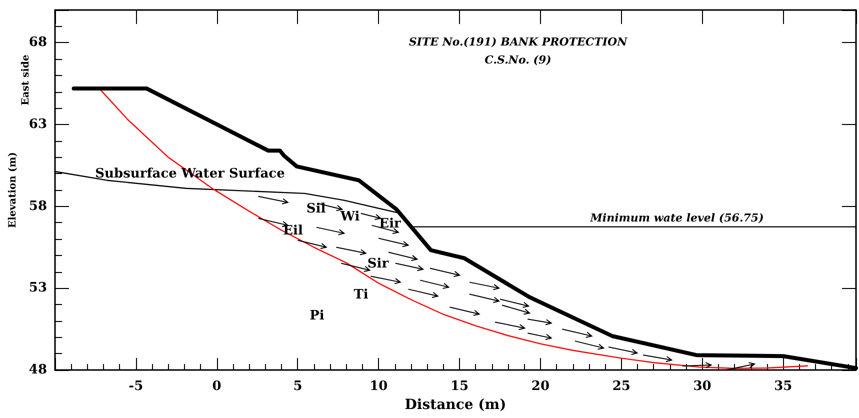  What do you see at coordinates (316, 209) in the screenshot?
I see `annotation: Sil` at bounding box center [316, 209].